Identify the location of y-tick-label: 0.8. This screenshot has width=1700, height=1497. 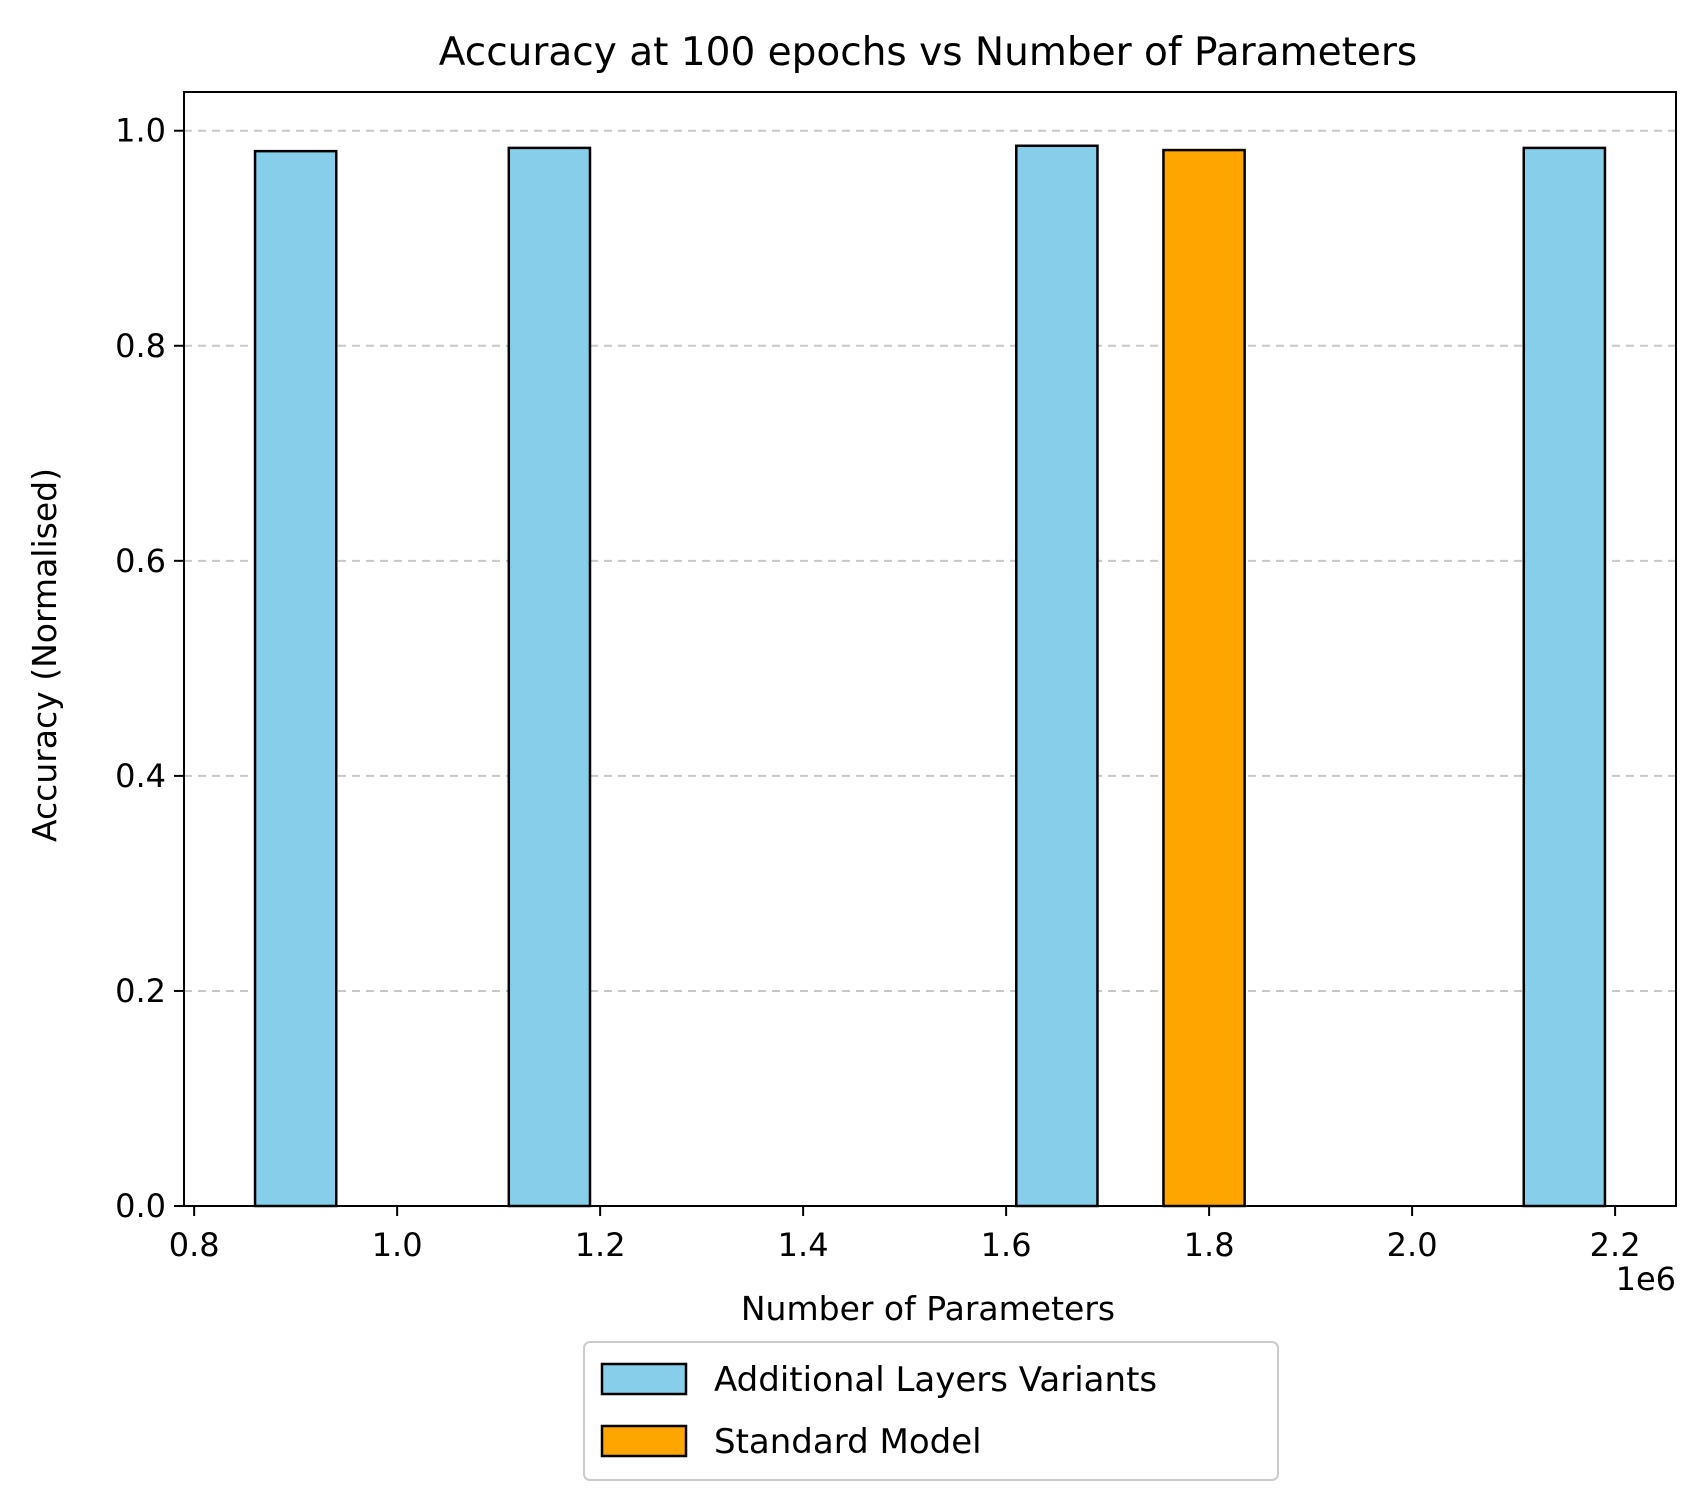
(140, 346).